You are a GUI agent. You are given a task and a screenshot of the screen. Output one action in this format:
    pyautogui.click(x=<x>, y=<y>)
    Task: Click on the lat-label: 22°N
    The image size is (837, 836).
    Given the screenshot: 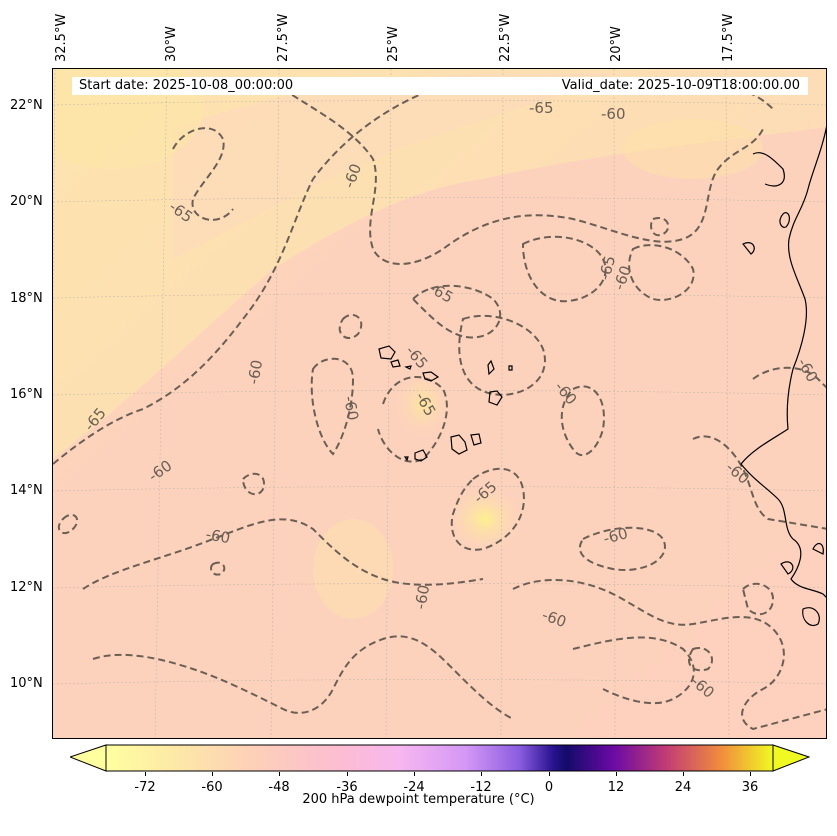 What is the action you would take?
    pyautogui.click(x=26, y=105)
    